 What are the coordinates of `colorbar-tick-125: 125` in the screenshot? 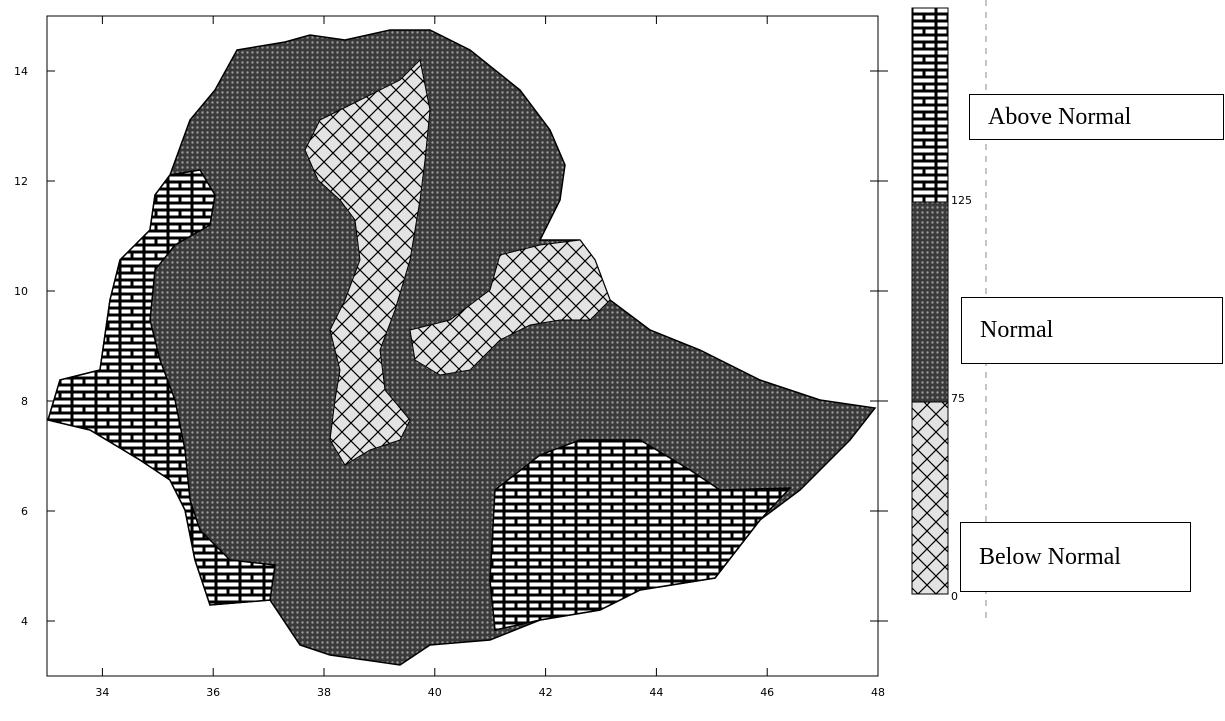 It's located at (961, 200).